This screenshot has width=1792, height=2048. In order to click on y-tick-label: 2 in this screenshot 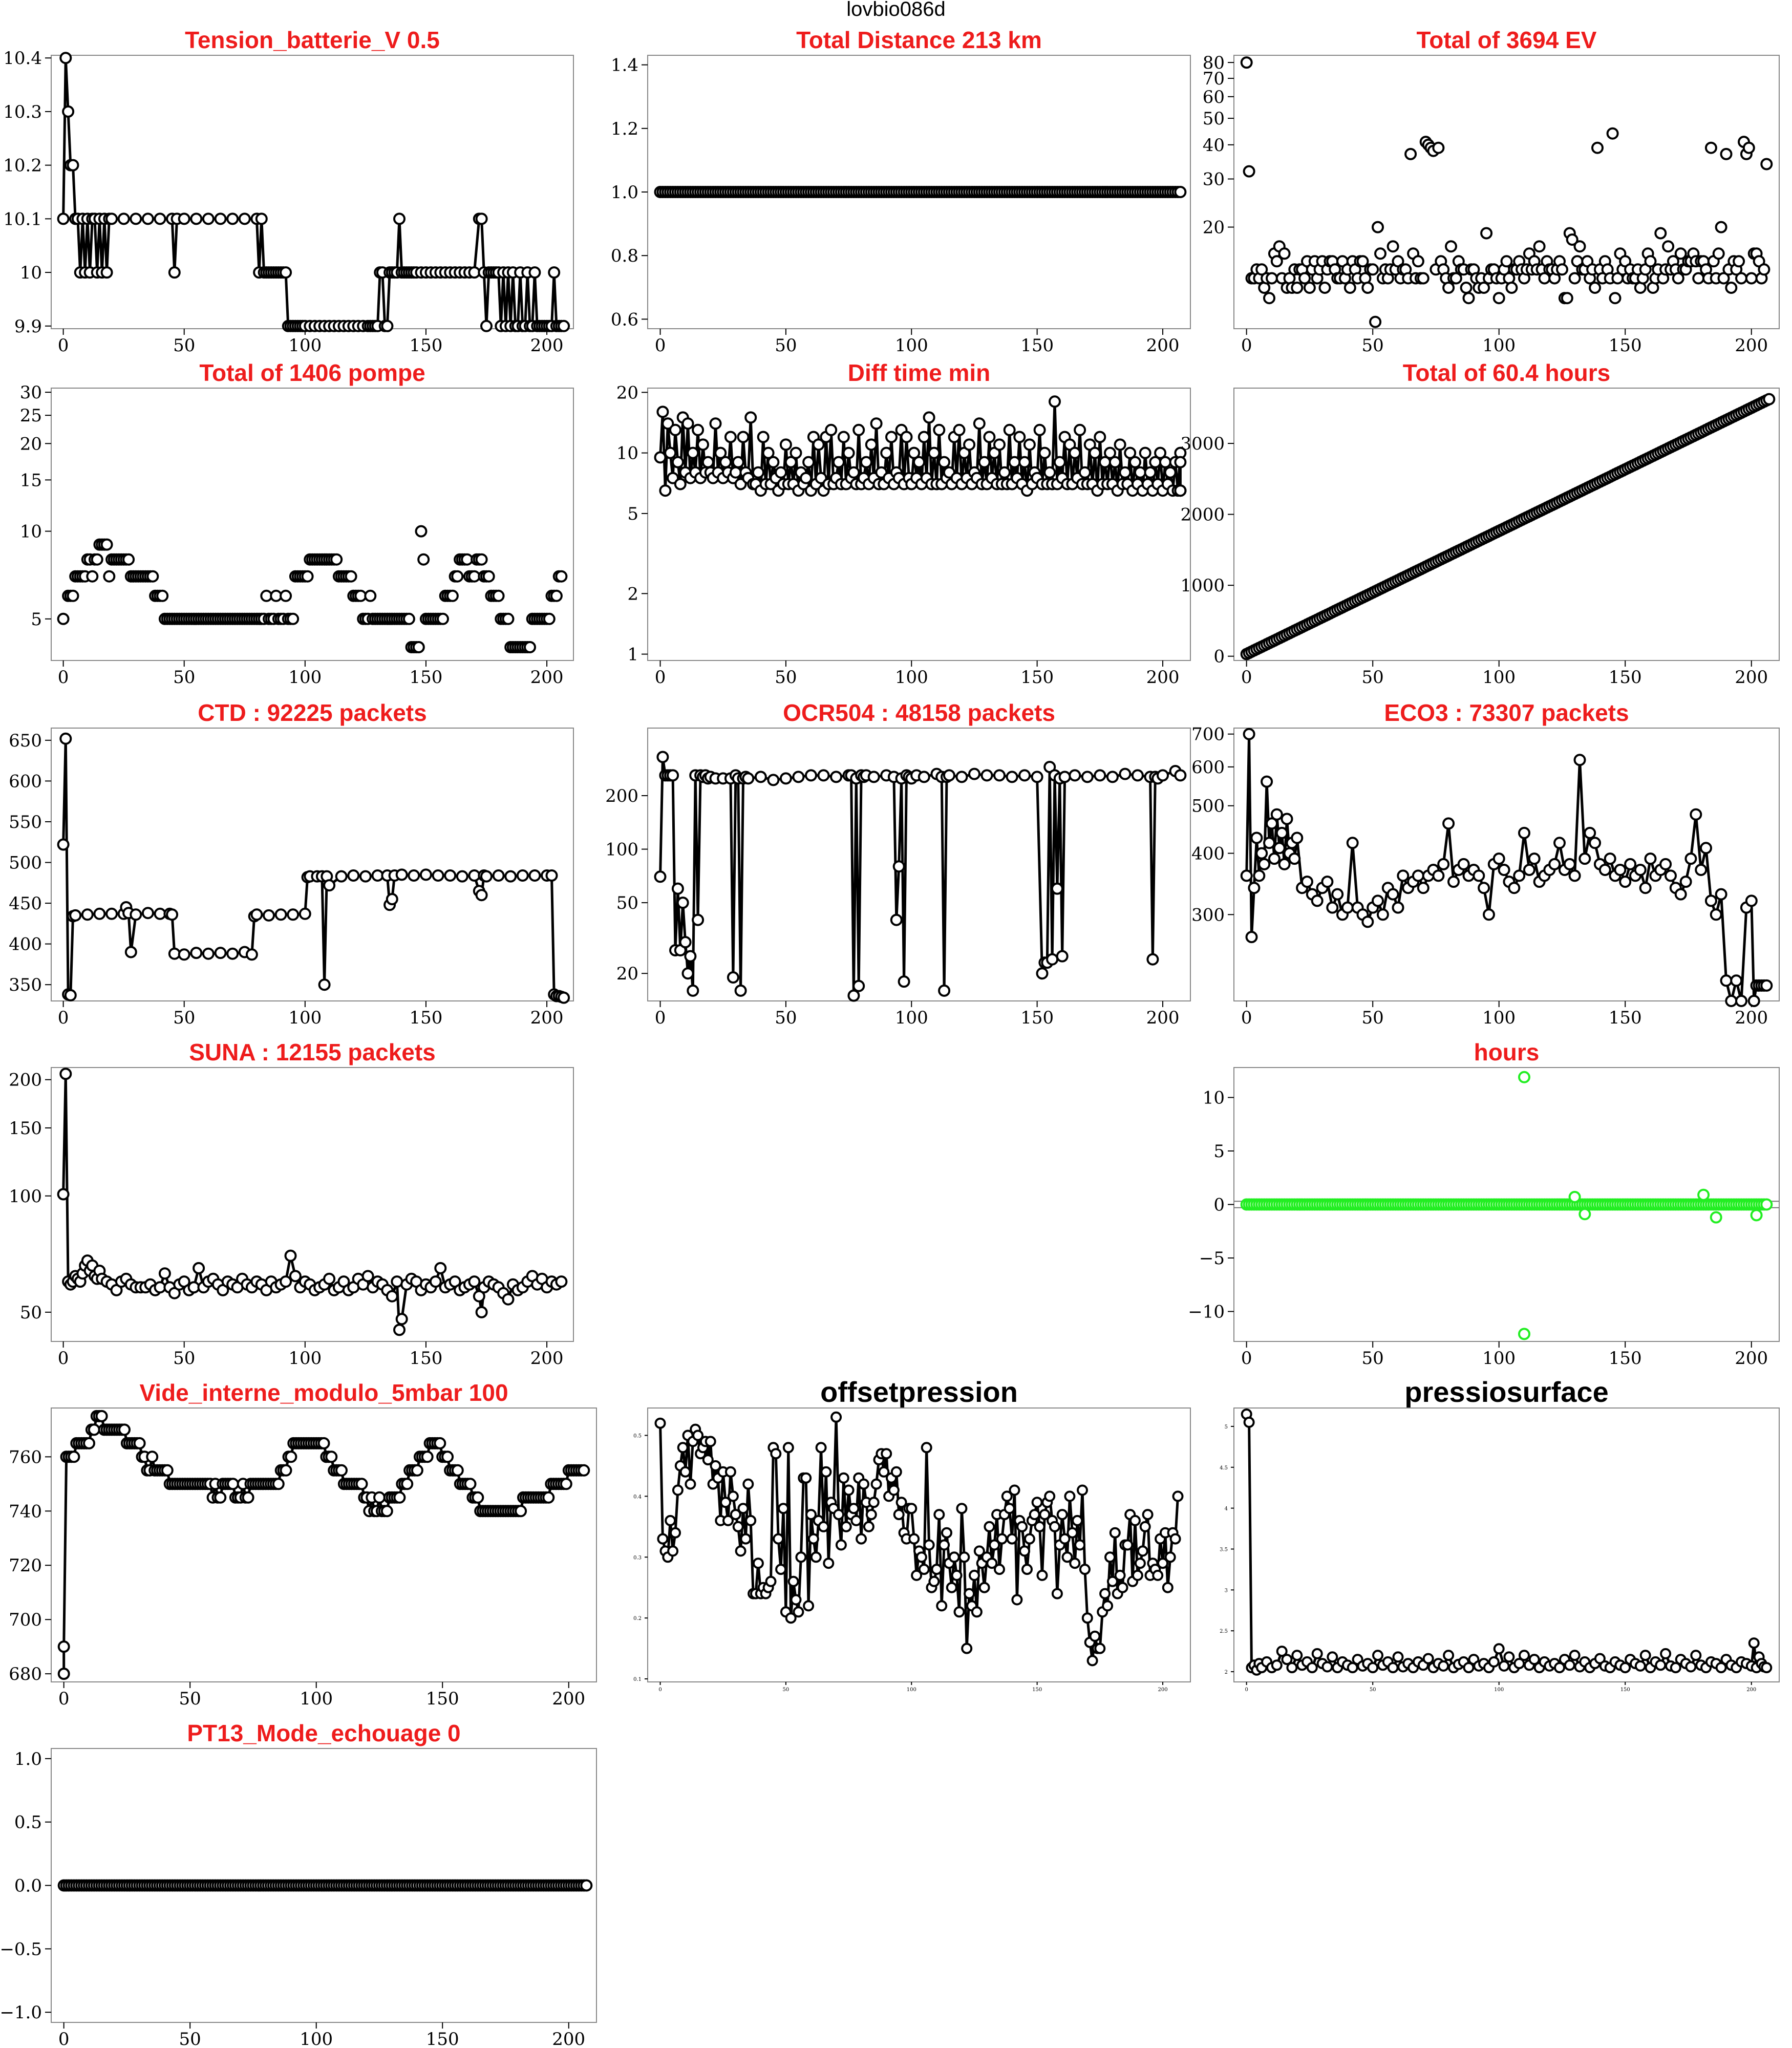, I will do `click(1226, 1672)`.